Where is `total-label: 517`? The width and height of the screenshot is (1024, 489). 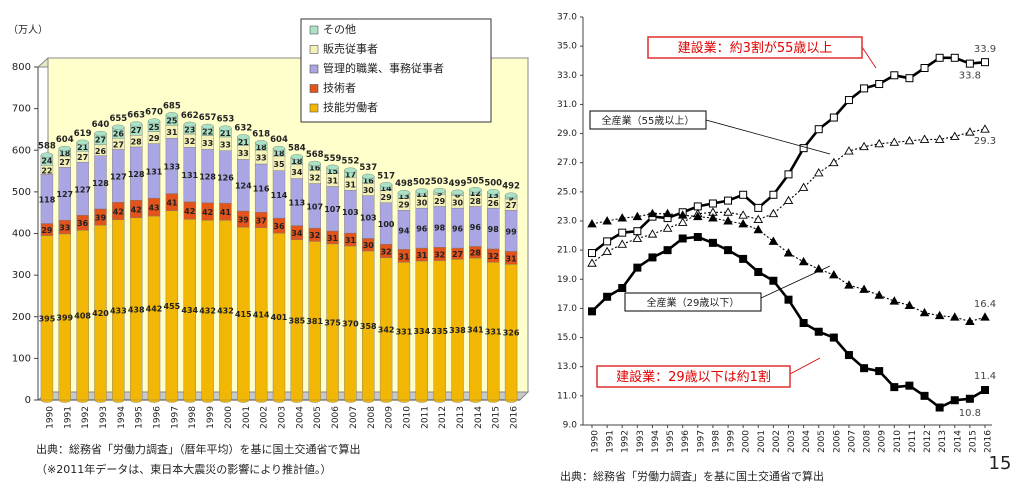 total-label: 517 is located at coordinates (386, 176).